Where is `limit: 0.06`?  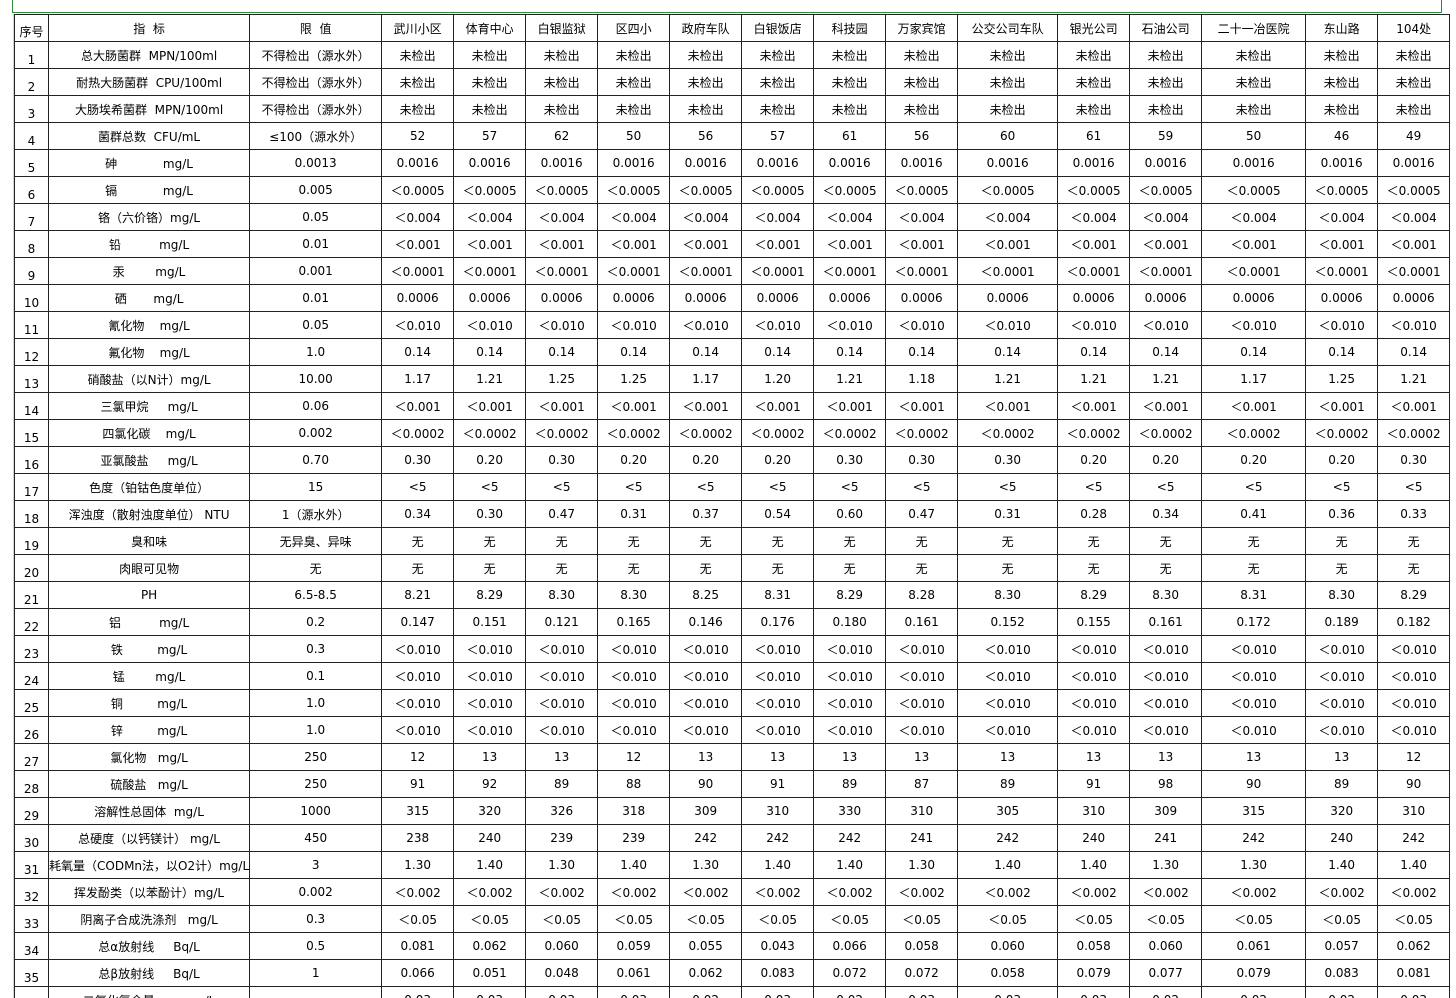 limit: 0.06 is located at coordinates (316, 406).